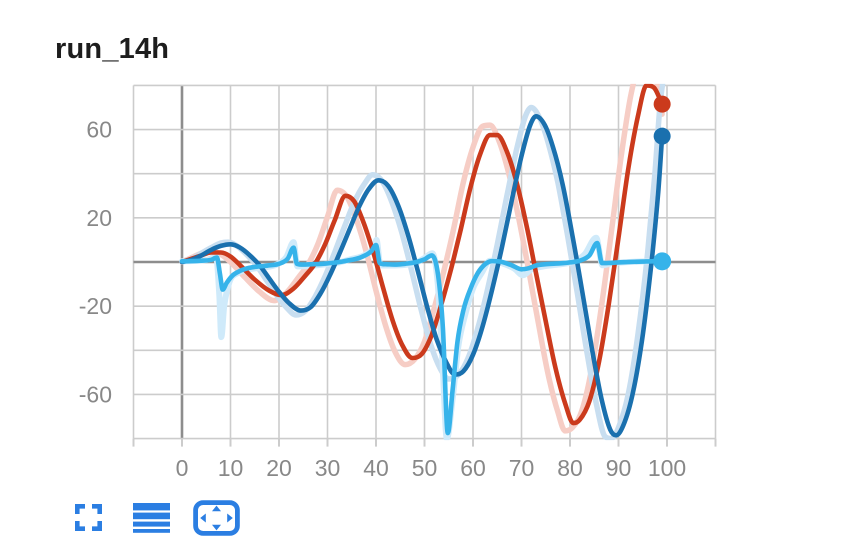 The image size is (856, 554). What do you see at coordinates (662, 261) in the screenshot?
I see `end-dot-cyan_smooth` at bounding box center [662, 261].